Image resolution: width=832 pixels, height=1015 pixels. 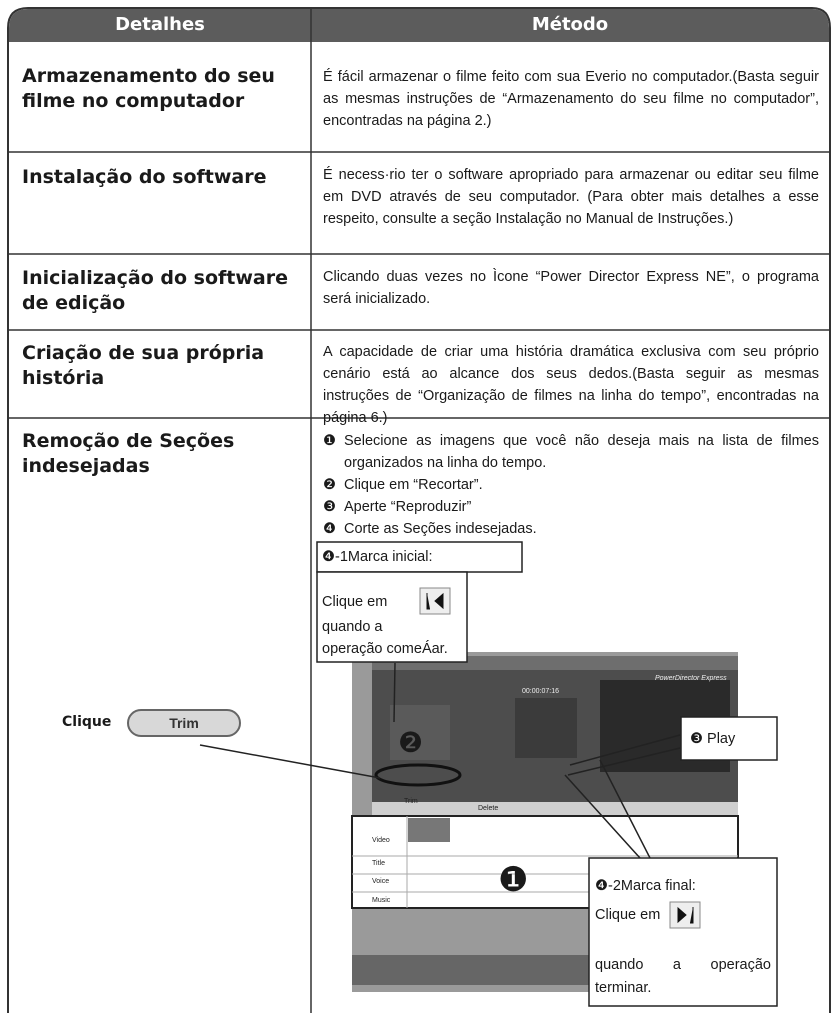 What do you see at coordinates (488, 808) in the screenshot?
I see `screenshot-button: Delete` at bounding box center [488, 808].